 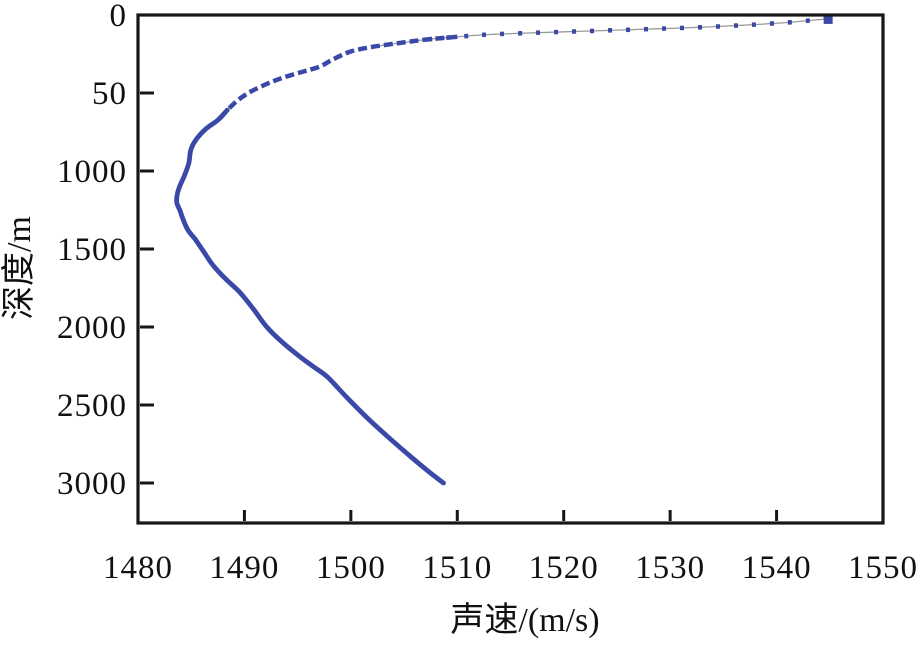 I want to click on y-tick-label: 50, so click(x=109, y=94).